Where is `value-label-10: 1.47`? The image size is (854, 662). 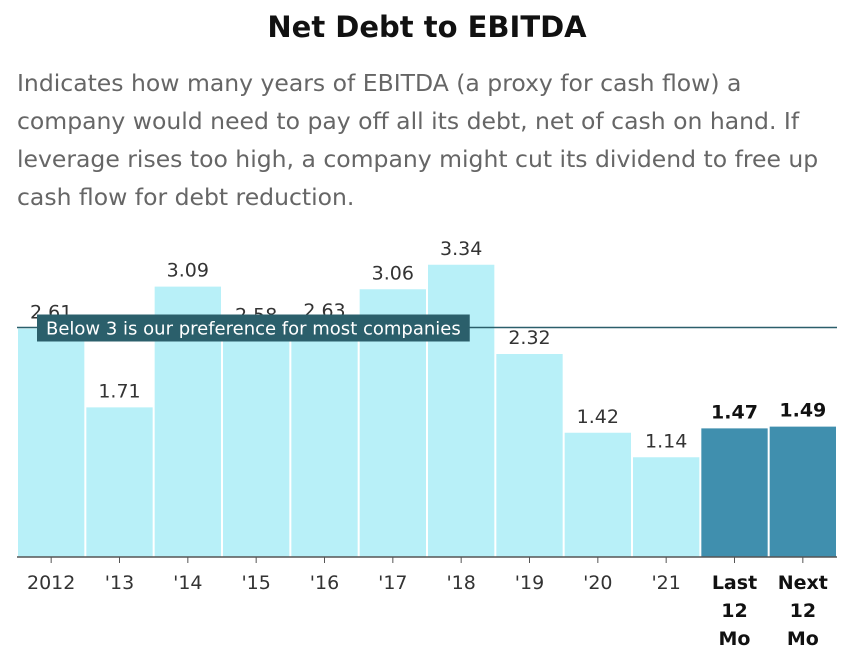 value-label-10: 1.47 is located at coordinates (734, 412).